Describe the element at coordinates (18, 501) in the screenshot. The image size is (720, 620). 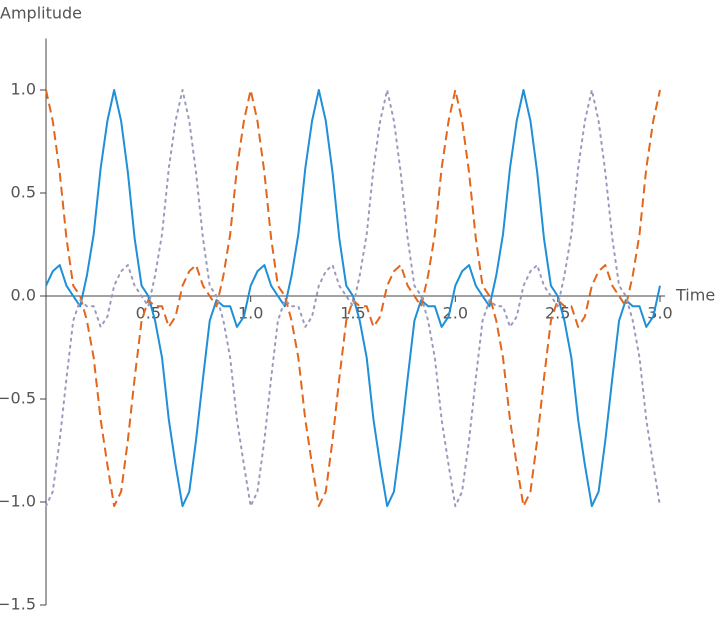
I see `y-tick-label: −1.0` at that location.